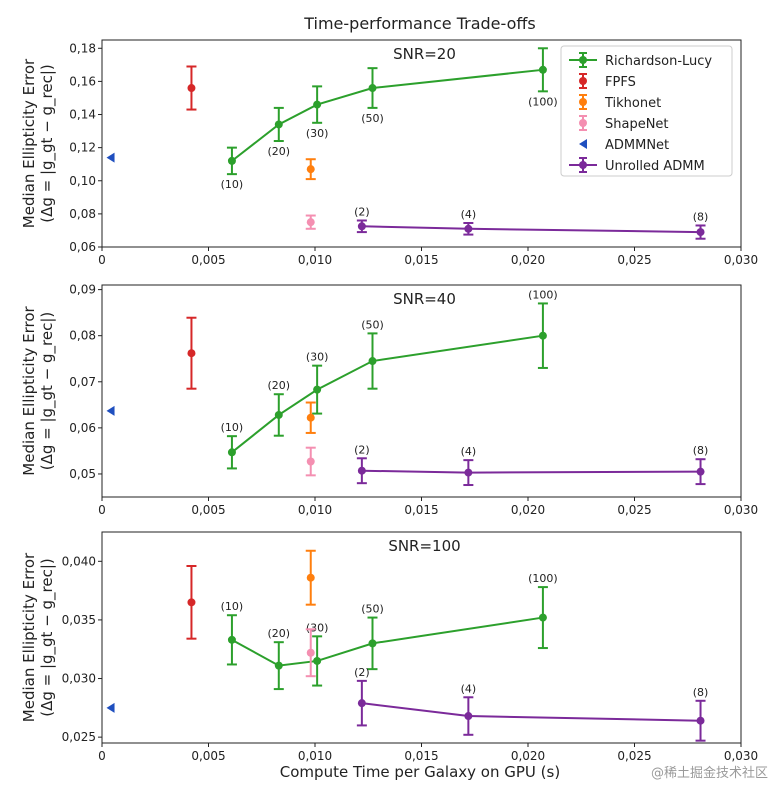  I want to click on legend-item-admmnet: ADMMNet, so click(624, 145).